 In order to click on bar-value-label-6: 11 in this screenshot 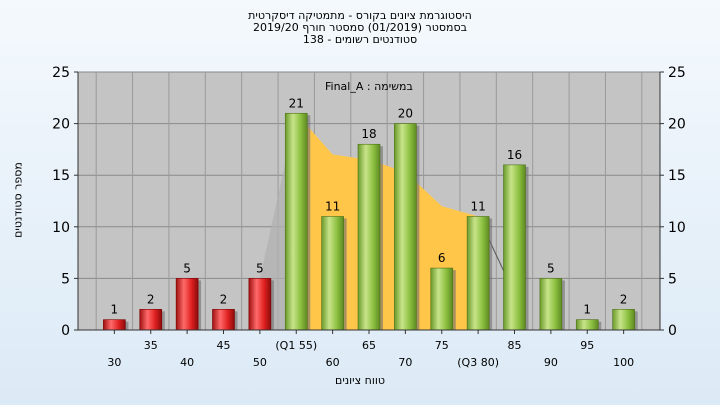, I will do `click(332, 206)`.